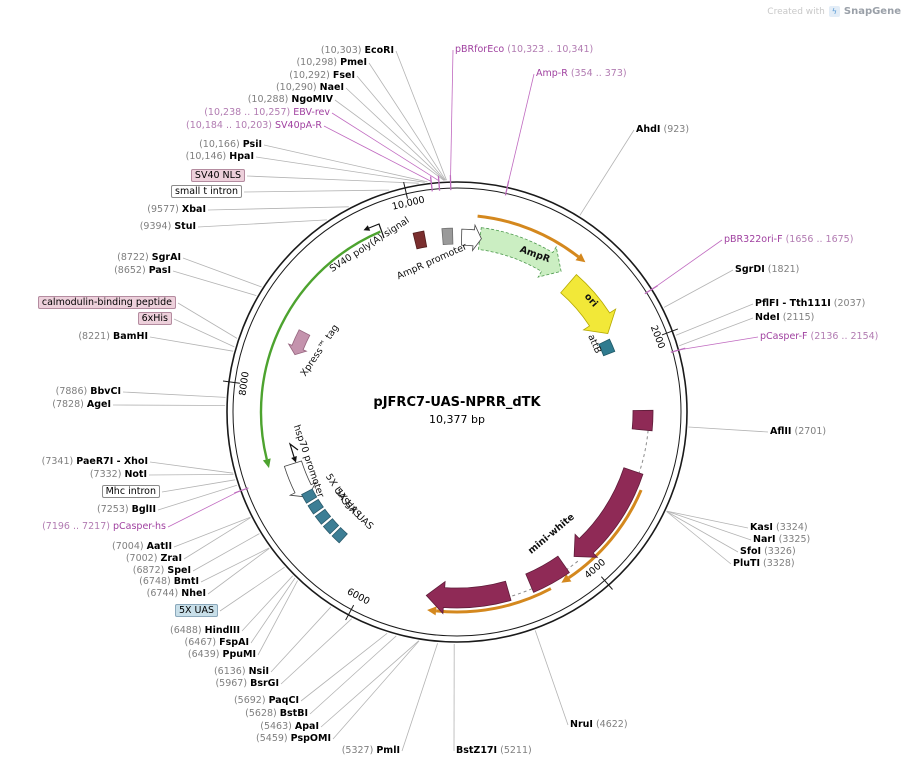 This screenshot has height=767, width=909. What do you see at coordinates (217, 643) in the screenshot?
I see `enzyme-site-label-fspai: (6467) FspAI` at bounding box center [217, 643].